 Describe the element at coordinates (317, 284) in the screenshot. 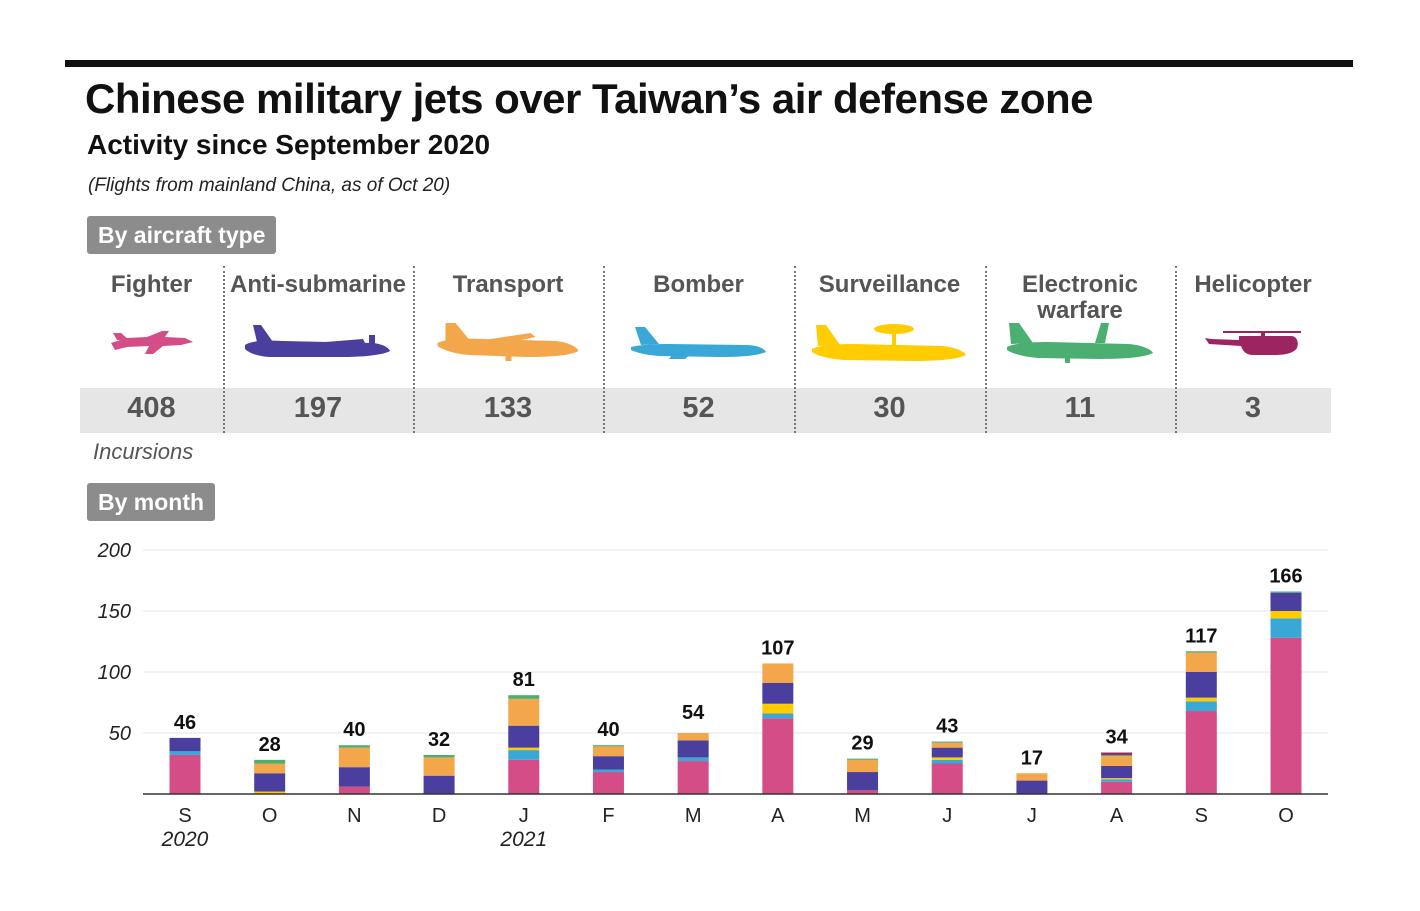

I see `type-label: Anti-submarine` at that location.